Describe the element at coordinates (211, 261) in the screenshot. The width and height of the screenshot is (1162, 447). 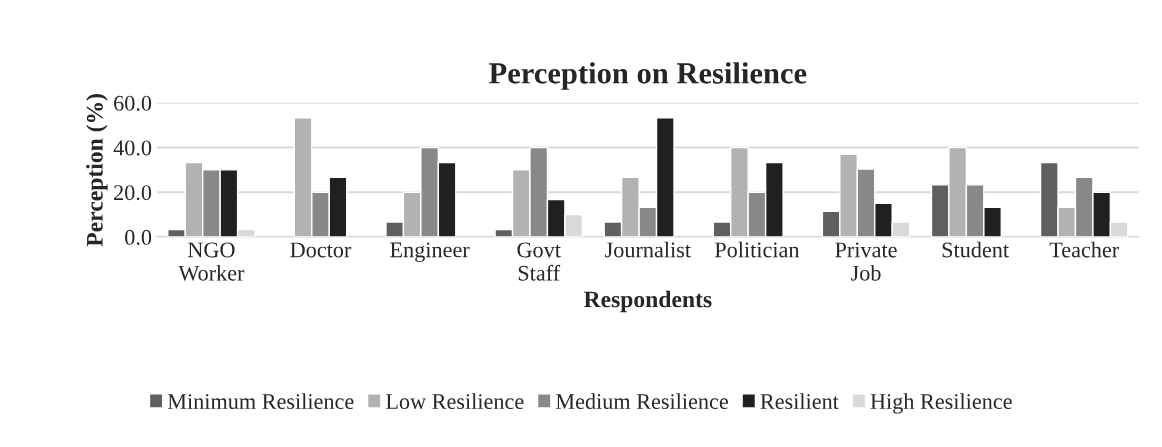
I see `x-tick-label: NGO Worker` at that location.